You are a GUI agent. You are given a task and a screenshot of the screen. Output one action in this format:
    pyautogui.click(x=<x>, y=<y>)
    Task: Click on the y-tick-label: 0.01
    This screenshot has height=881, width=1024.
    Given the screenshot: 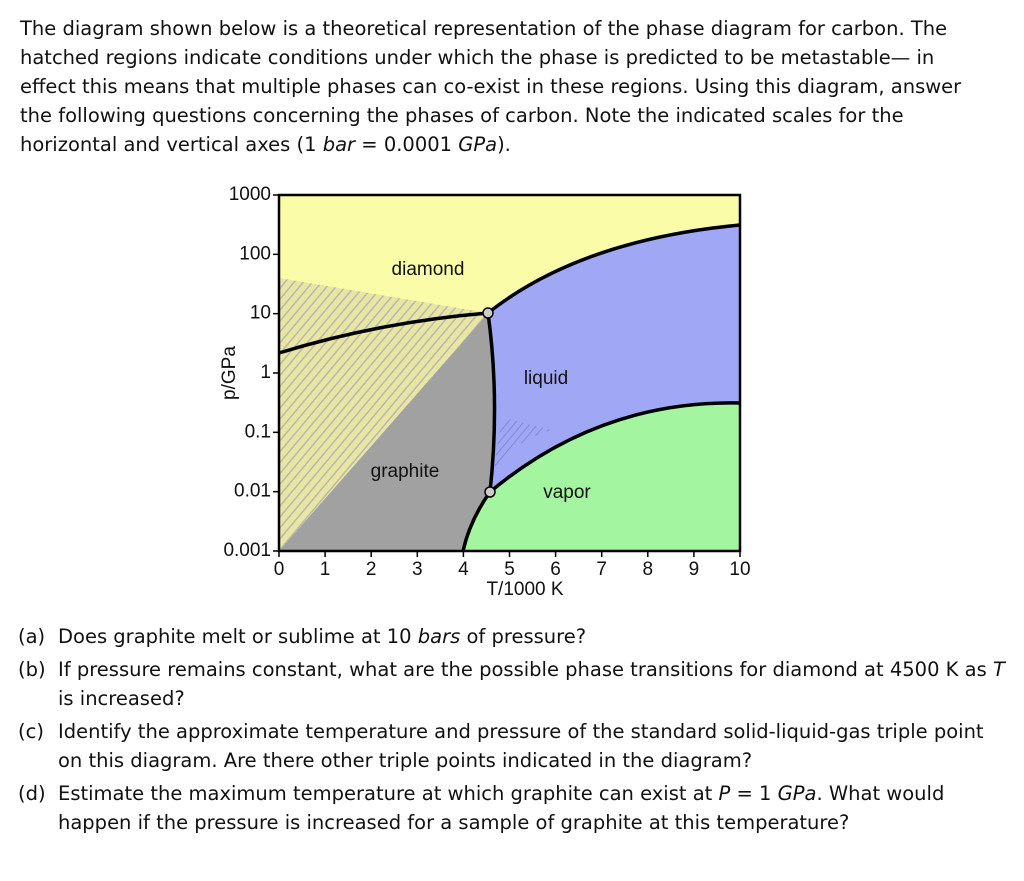 What is the action you would take?
    pyautogui.click(x=252, y=491)
    